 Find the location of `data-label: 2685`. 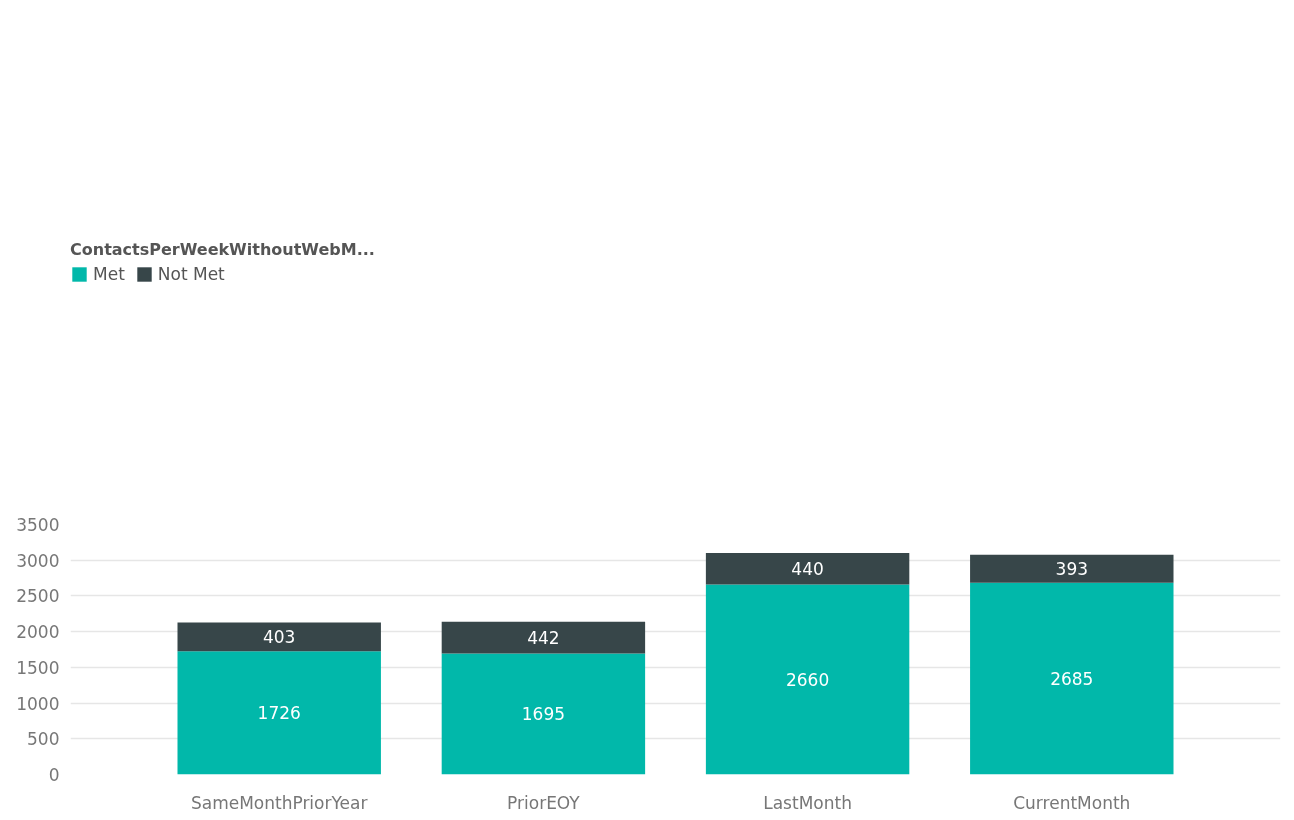

data-label: 2685 is located at coordinates (1072, 679).